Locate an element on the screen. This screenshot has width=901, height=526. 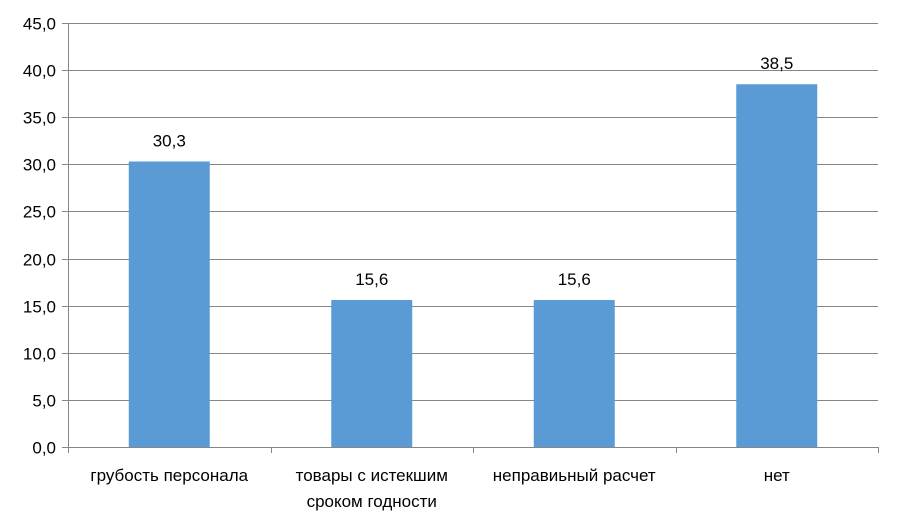
y-tick-label: 0,0 is located at coordinates (44, 448).